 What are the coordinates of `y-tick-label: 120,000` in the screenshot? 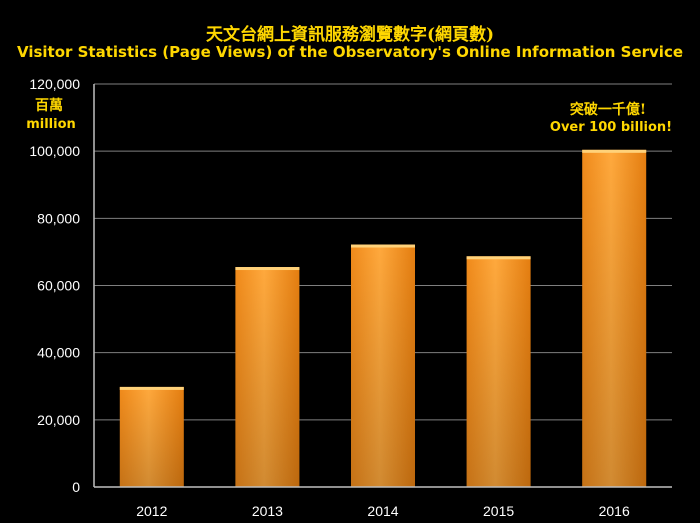 It's located at (54, 84).